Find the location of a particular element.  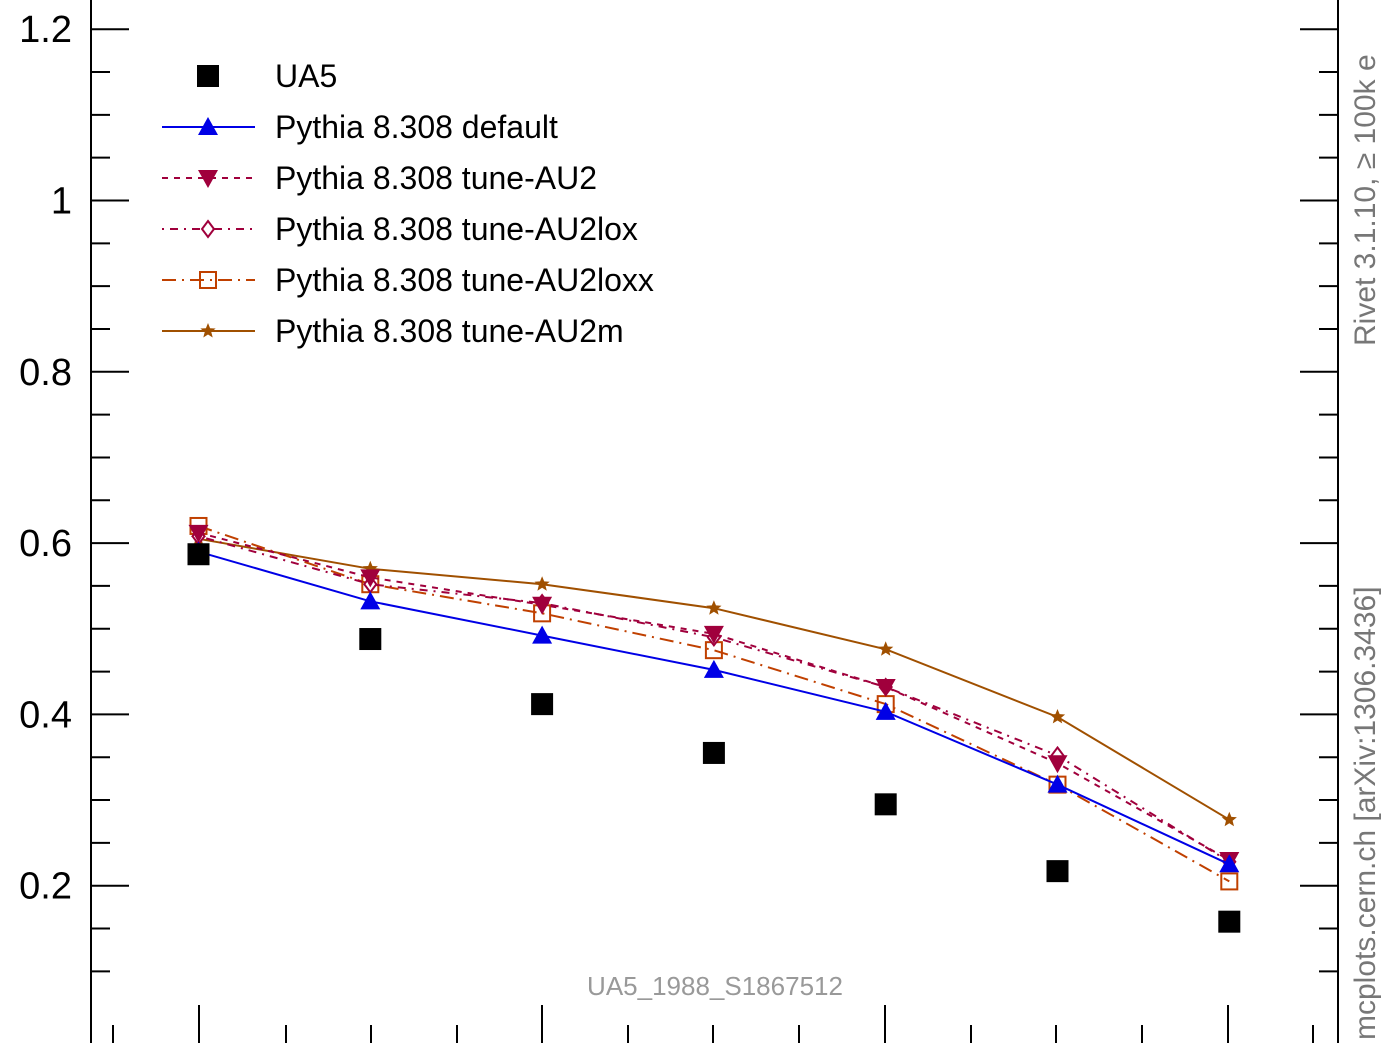

legend-label: Pythia 8.308 tune-AU2lox is located at coordinates (456, 229).